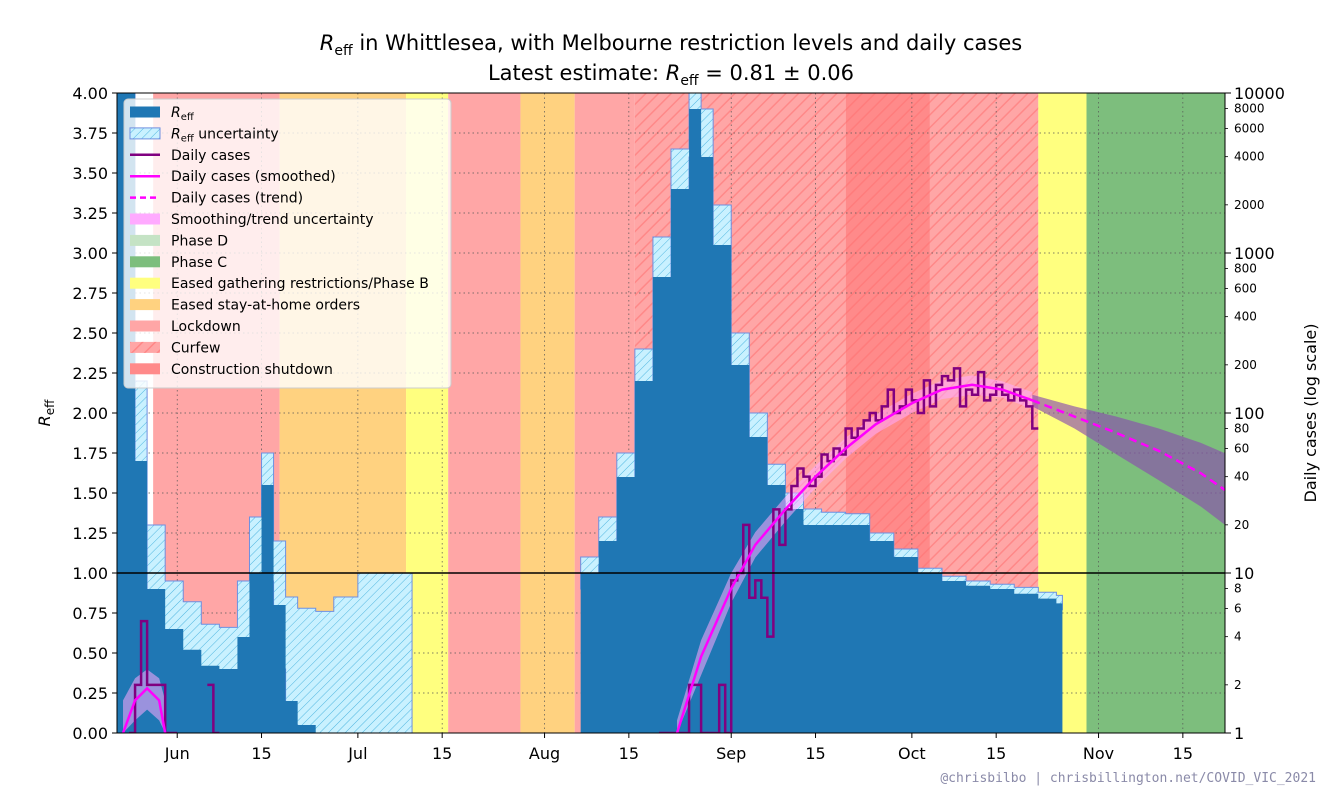 This screenshot has height=798, width=1330. Describe the element at coordinates (90, 373) in the screenshot. I see `left-tick-label-9: 2.25` at that location.